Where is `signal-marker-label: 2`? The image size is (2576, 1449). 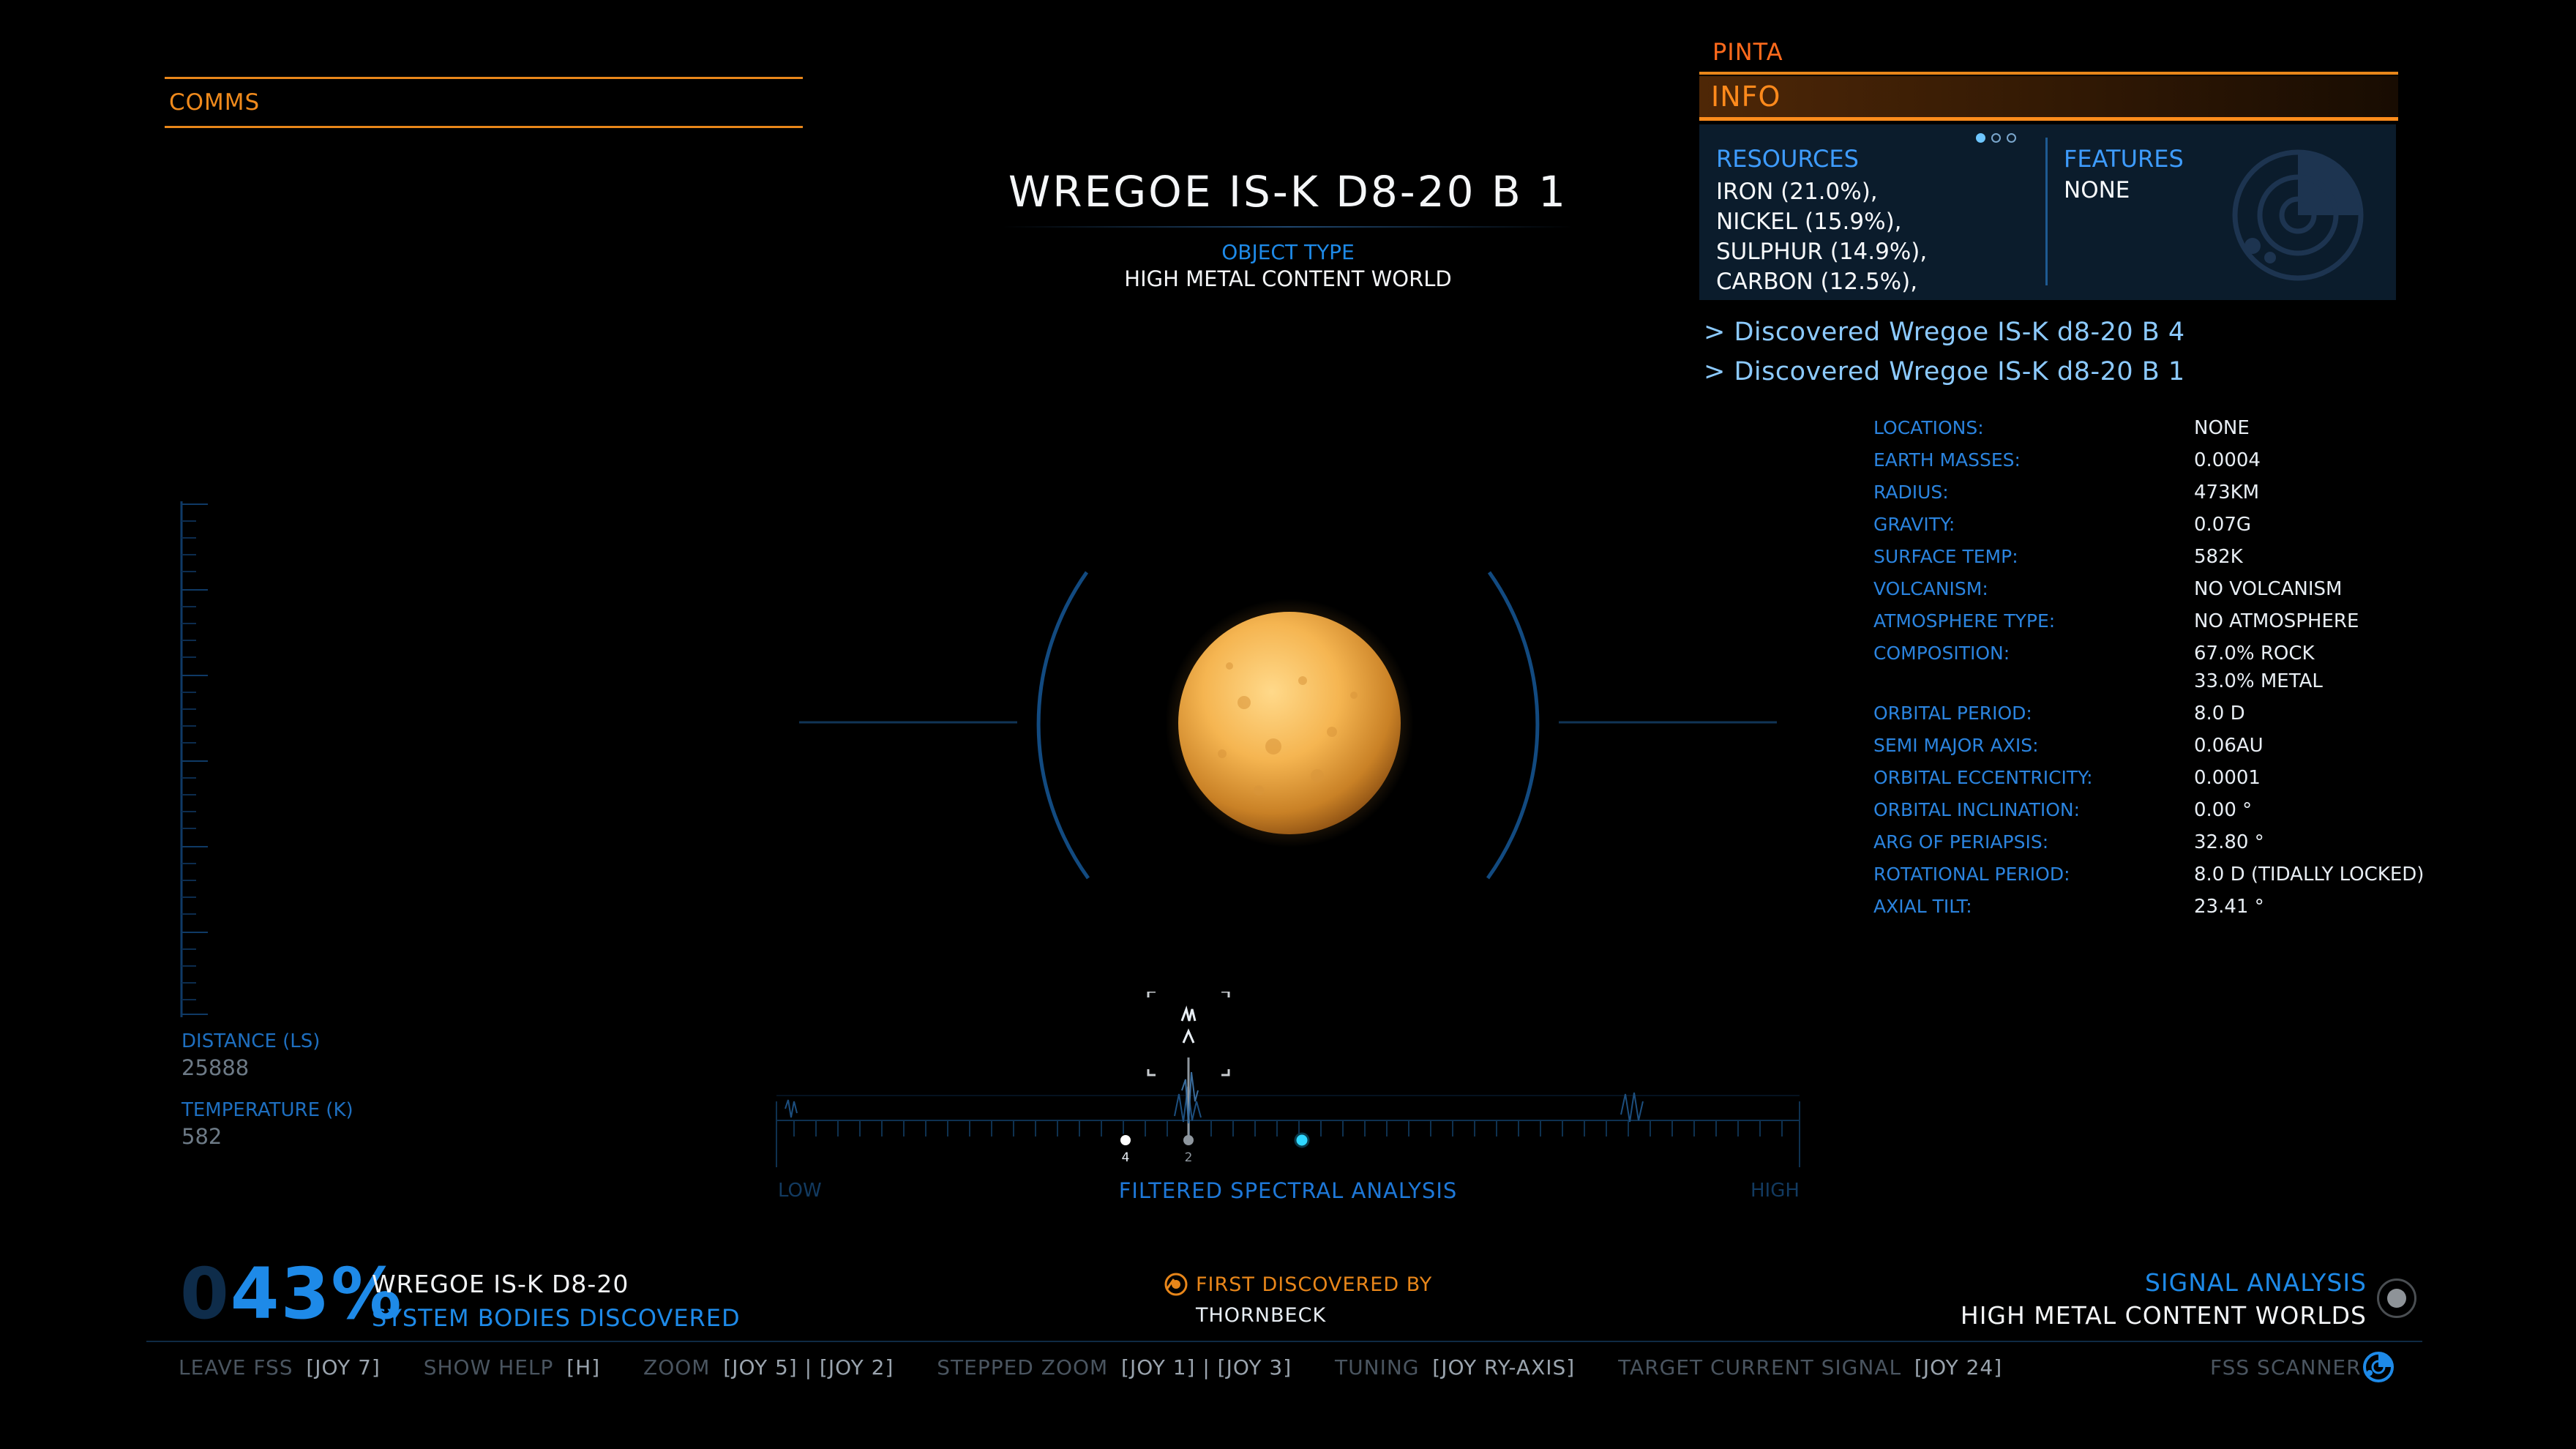 signal-marker-label: 2 is located at coordinates (1189, 1157).